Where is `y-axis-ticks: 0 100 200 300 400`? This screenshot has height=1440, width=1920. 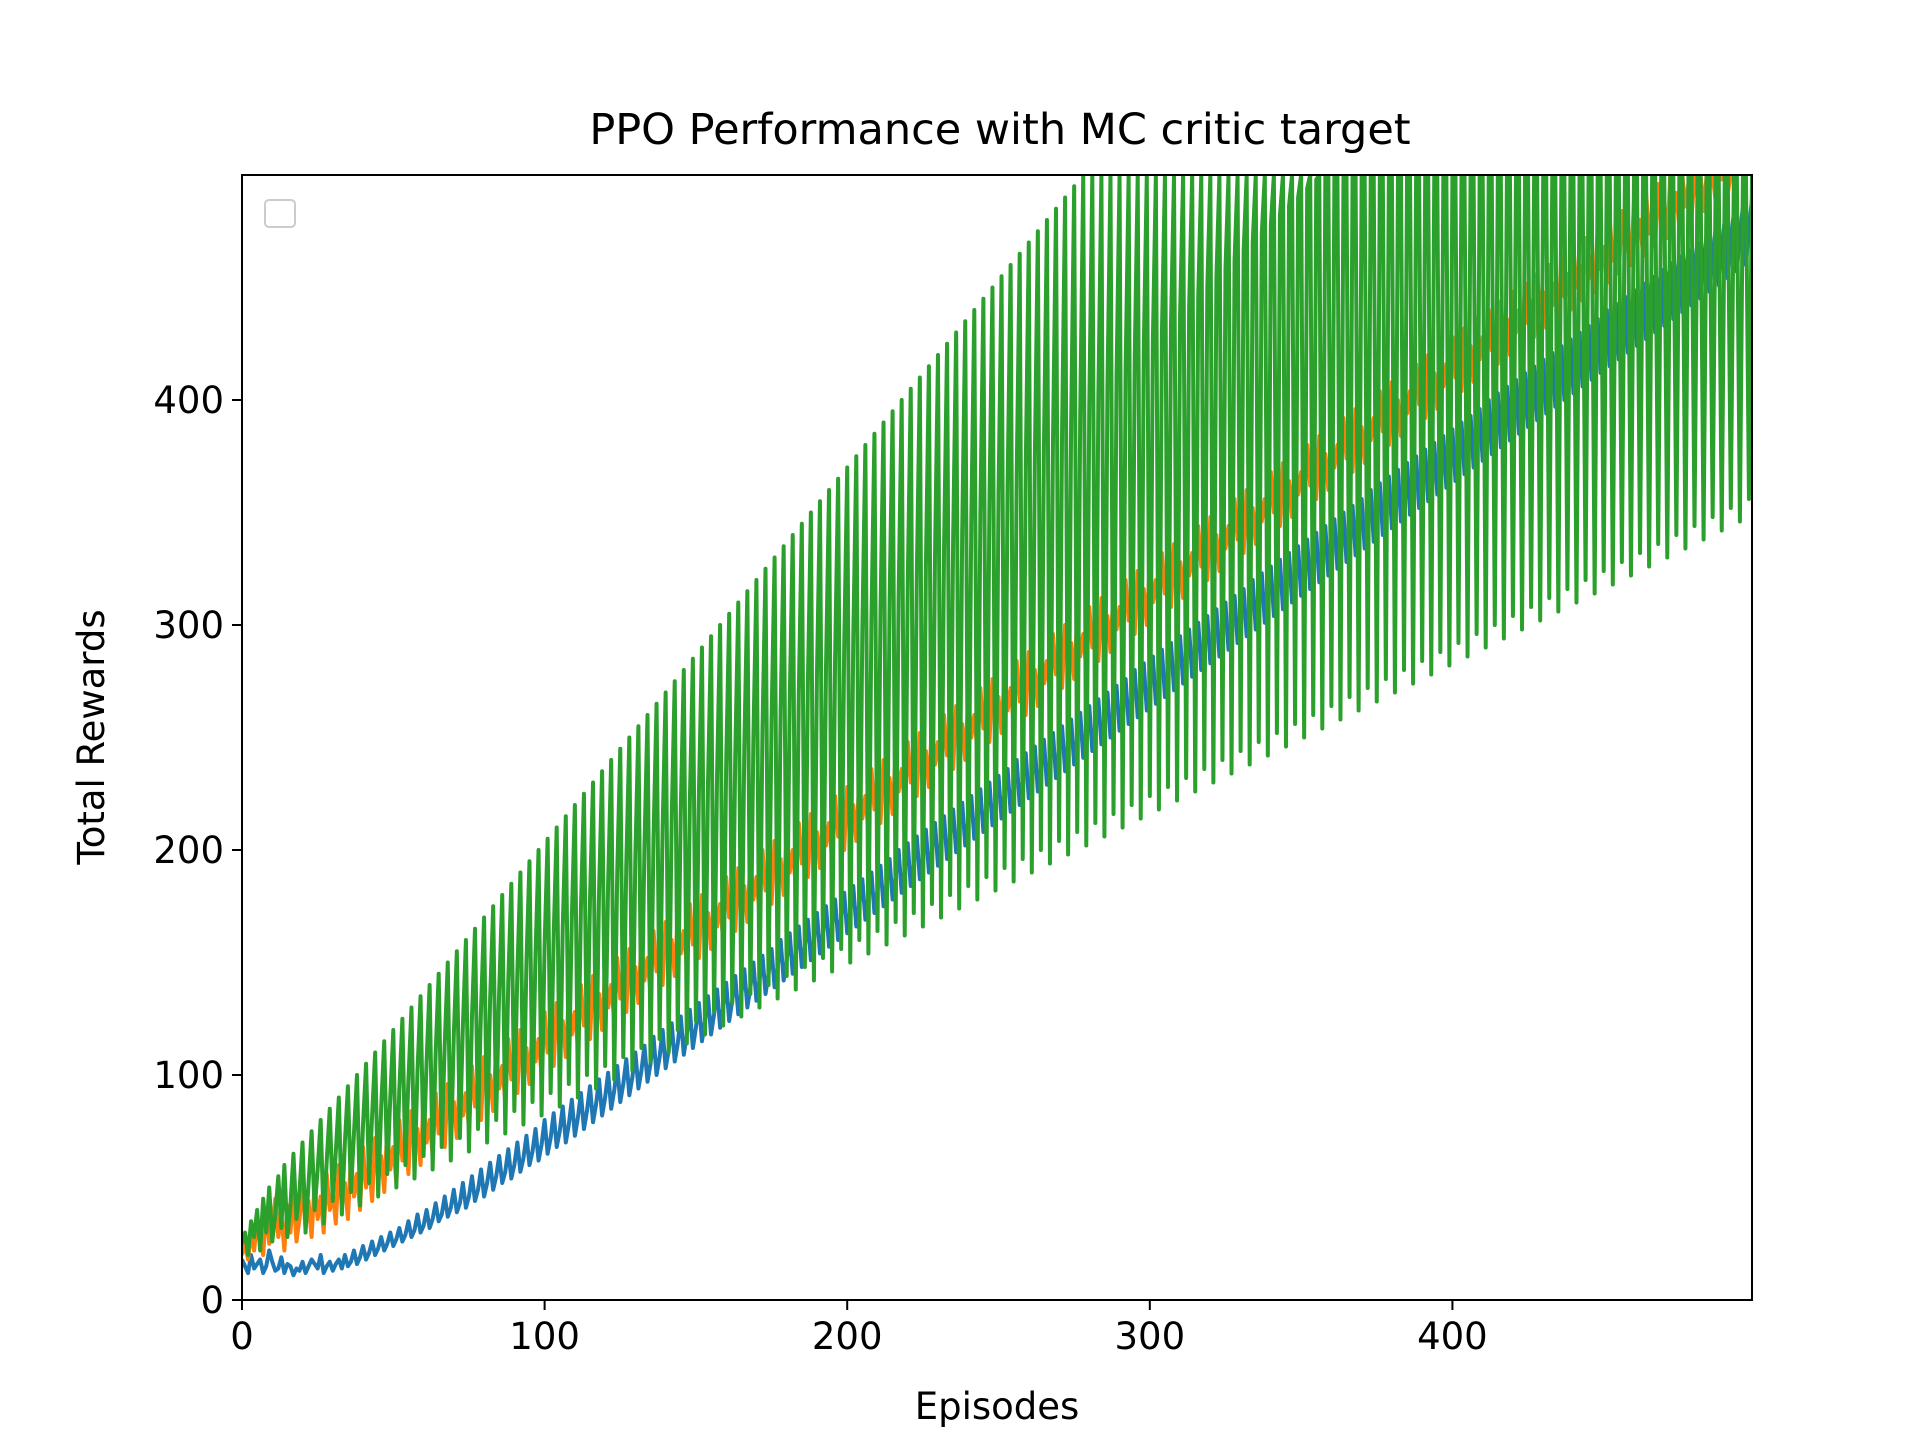
y-axis-ticks: 0 100 200 300 400 is located at coordinates (197, 850).